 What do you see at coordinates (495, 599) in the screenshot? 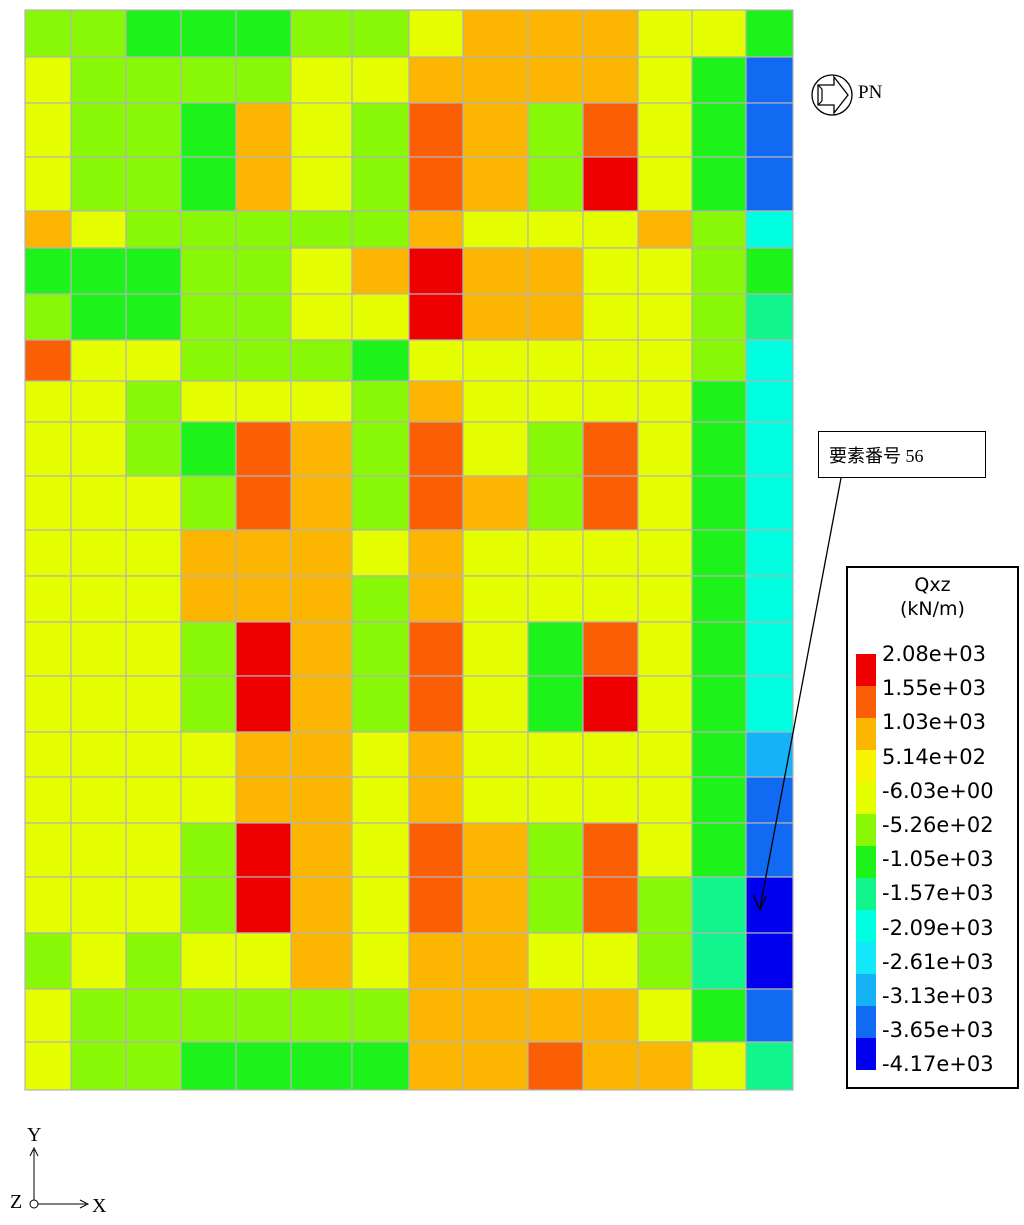
I see `element-cell-r12-c8` at bounding box center [495, 599].